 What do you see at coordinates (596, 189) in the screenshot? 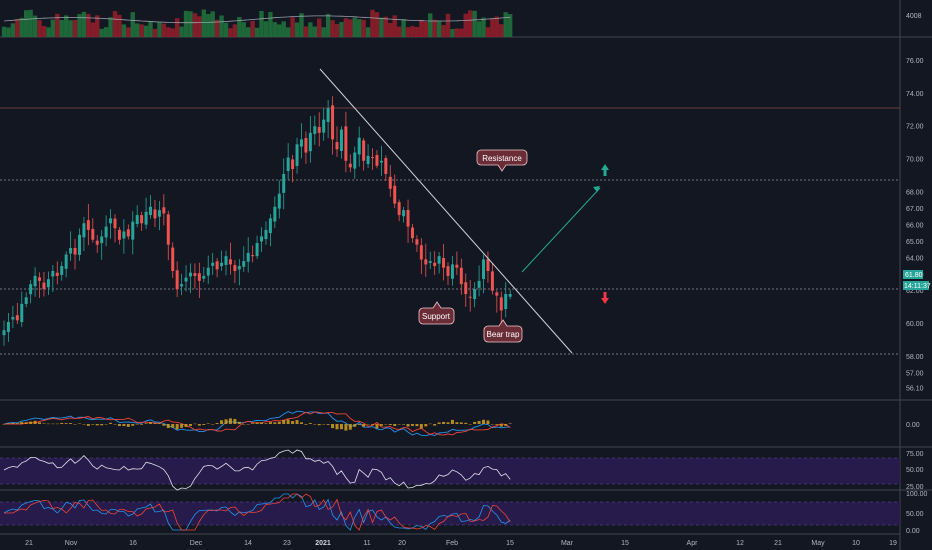
I see `target-path-arrowhead` at bounding box center [596, 189].